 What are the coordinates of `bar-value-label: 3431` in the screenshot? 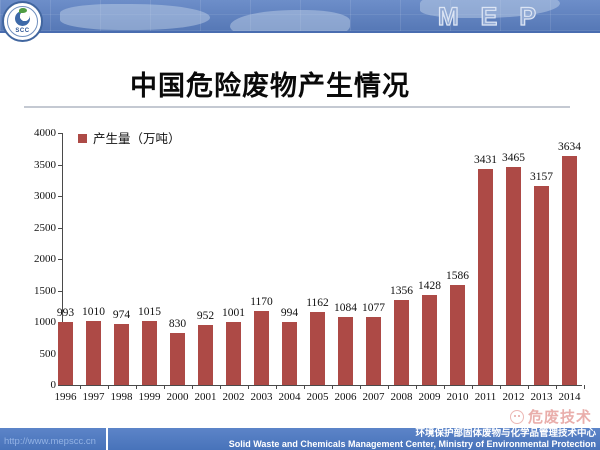 It's located at (485, 159).